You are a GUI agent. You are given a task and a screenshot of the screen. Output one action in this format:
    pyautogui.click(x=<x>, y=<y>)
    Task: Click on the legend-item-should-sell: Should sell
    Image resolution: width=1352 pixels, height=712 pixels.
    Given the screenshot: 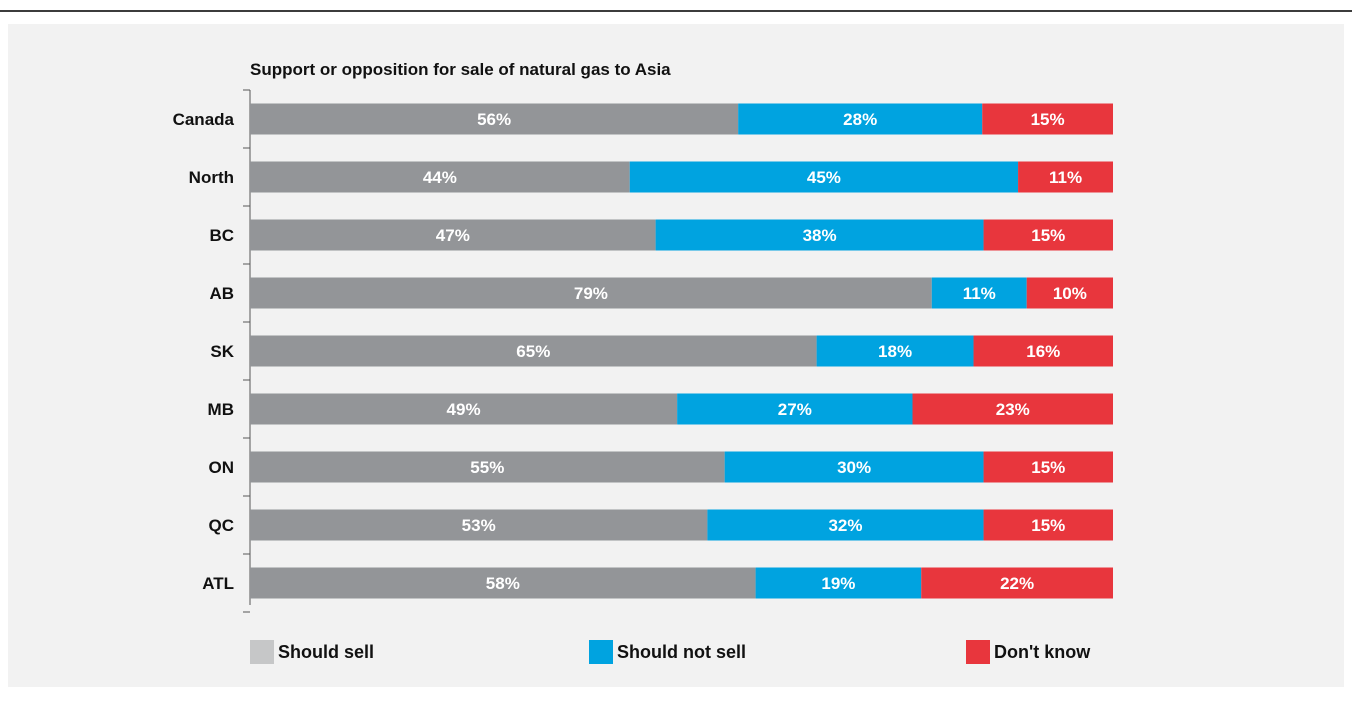 What is the action you would take?
    pyautogui.click(x=312, y=652)
    